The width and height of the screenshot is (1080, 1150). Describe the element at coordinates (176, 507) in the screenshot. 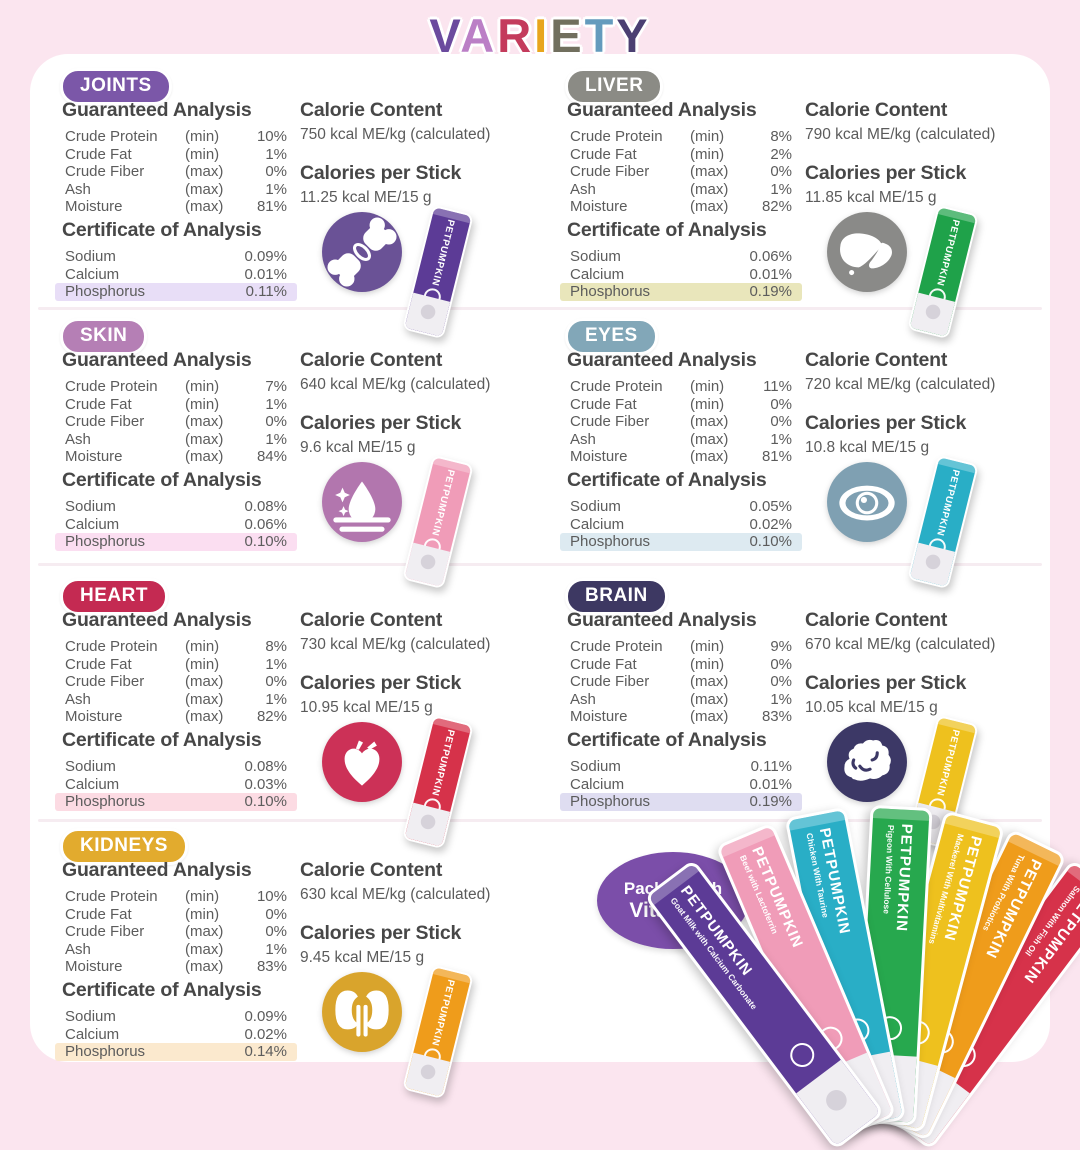

I see `table-row: Sodium 0.08%` at that location.